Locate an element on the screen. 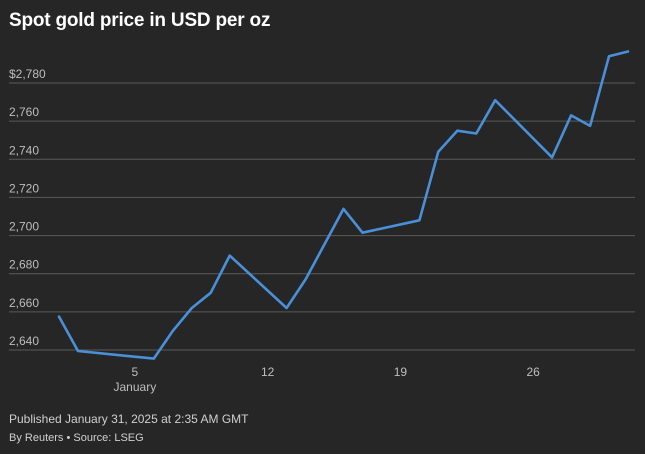 The image size is (645, 454). y-tick-label: 2,660 is located at coordinates (24, 303).